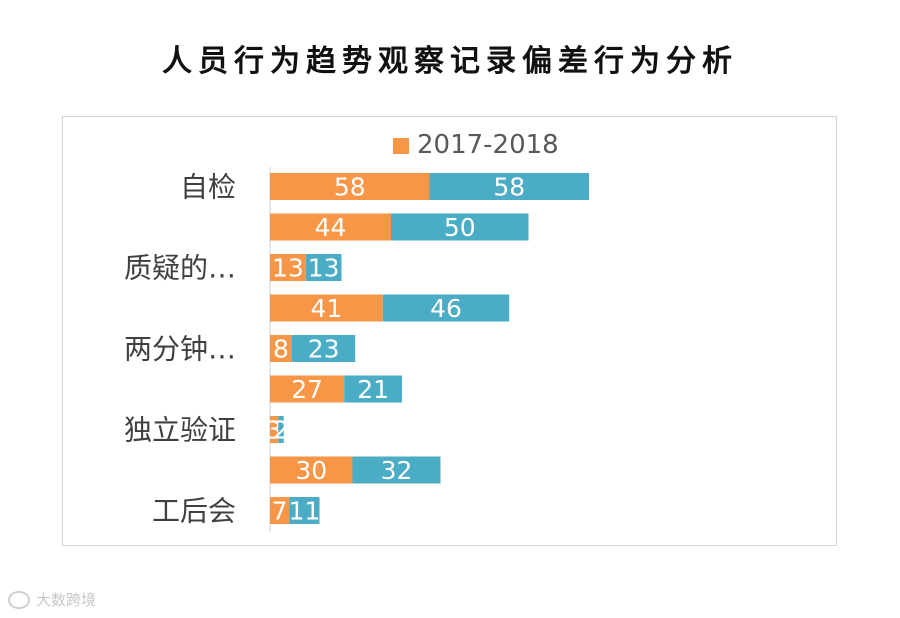 Image resolution: width=900 pixels, height=618 pixels. I want to click on data-label: 41, so click(326, 308).